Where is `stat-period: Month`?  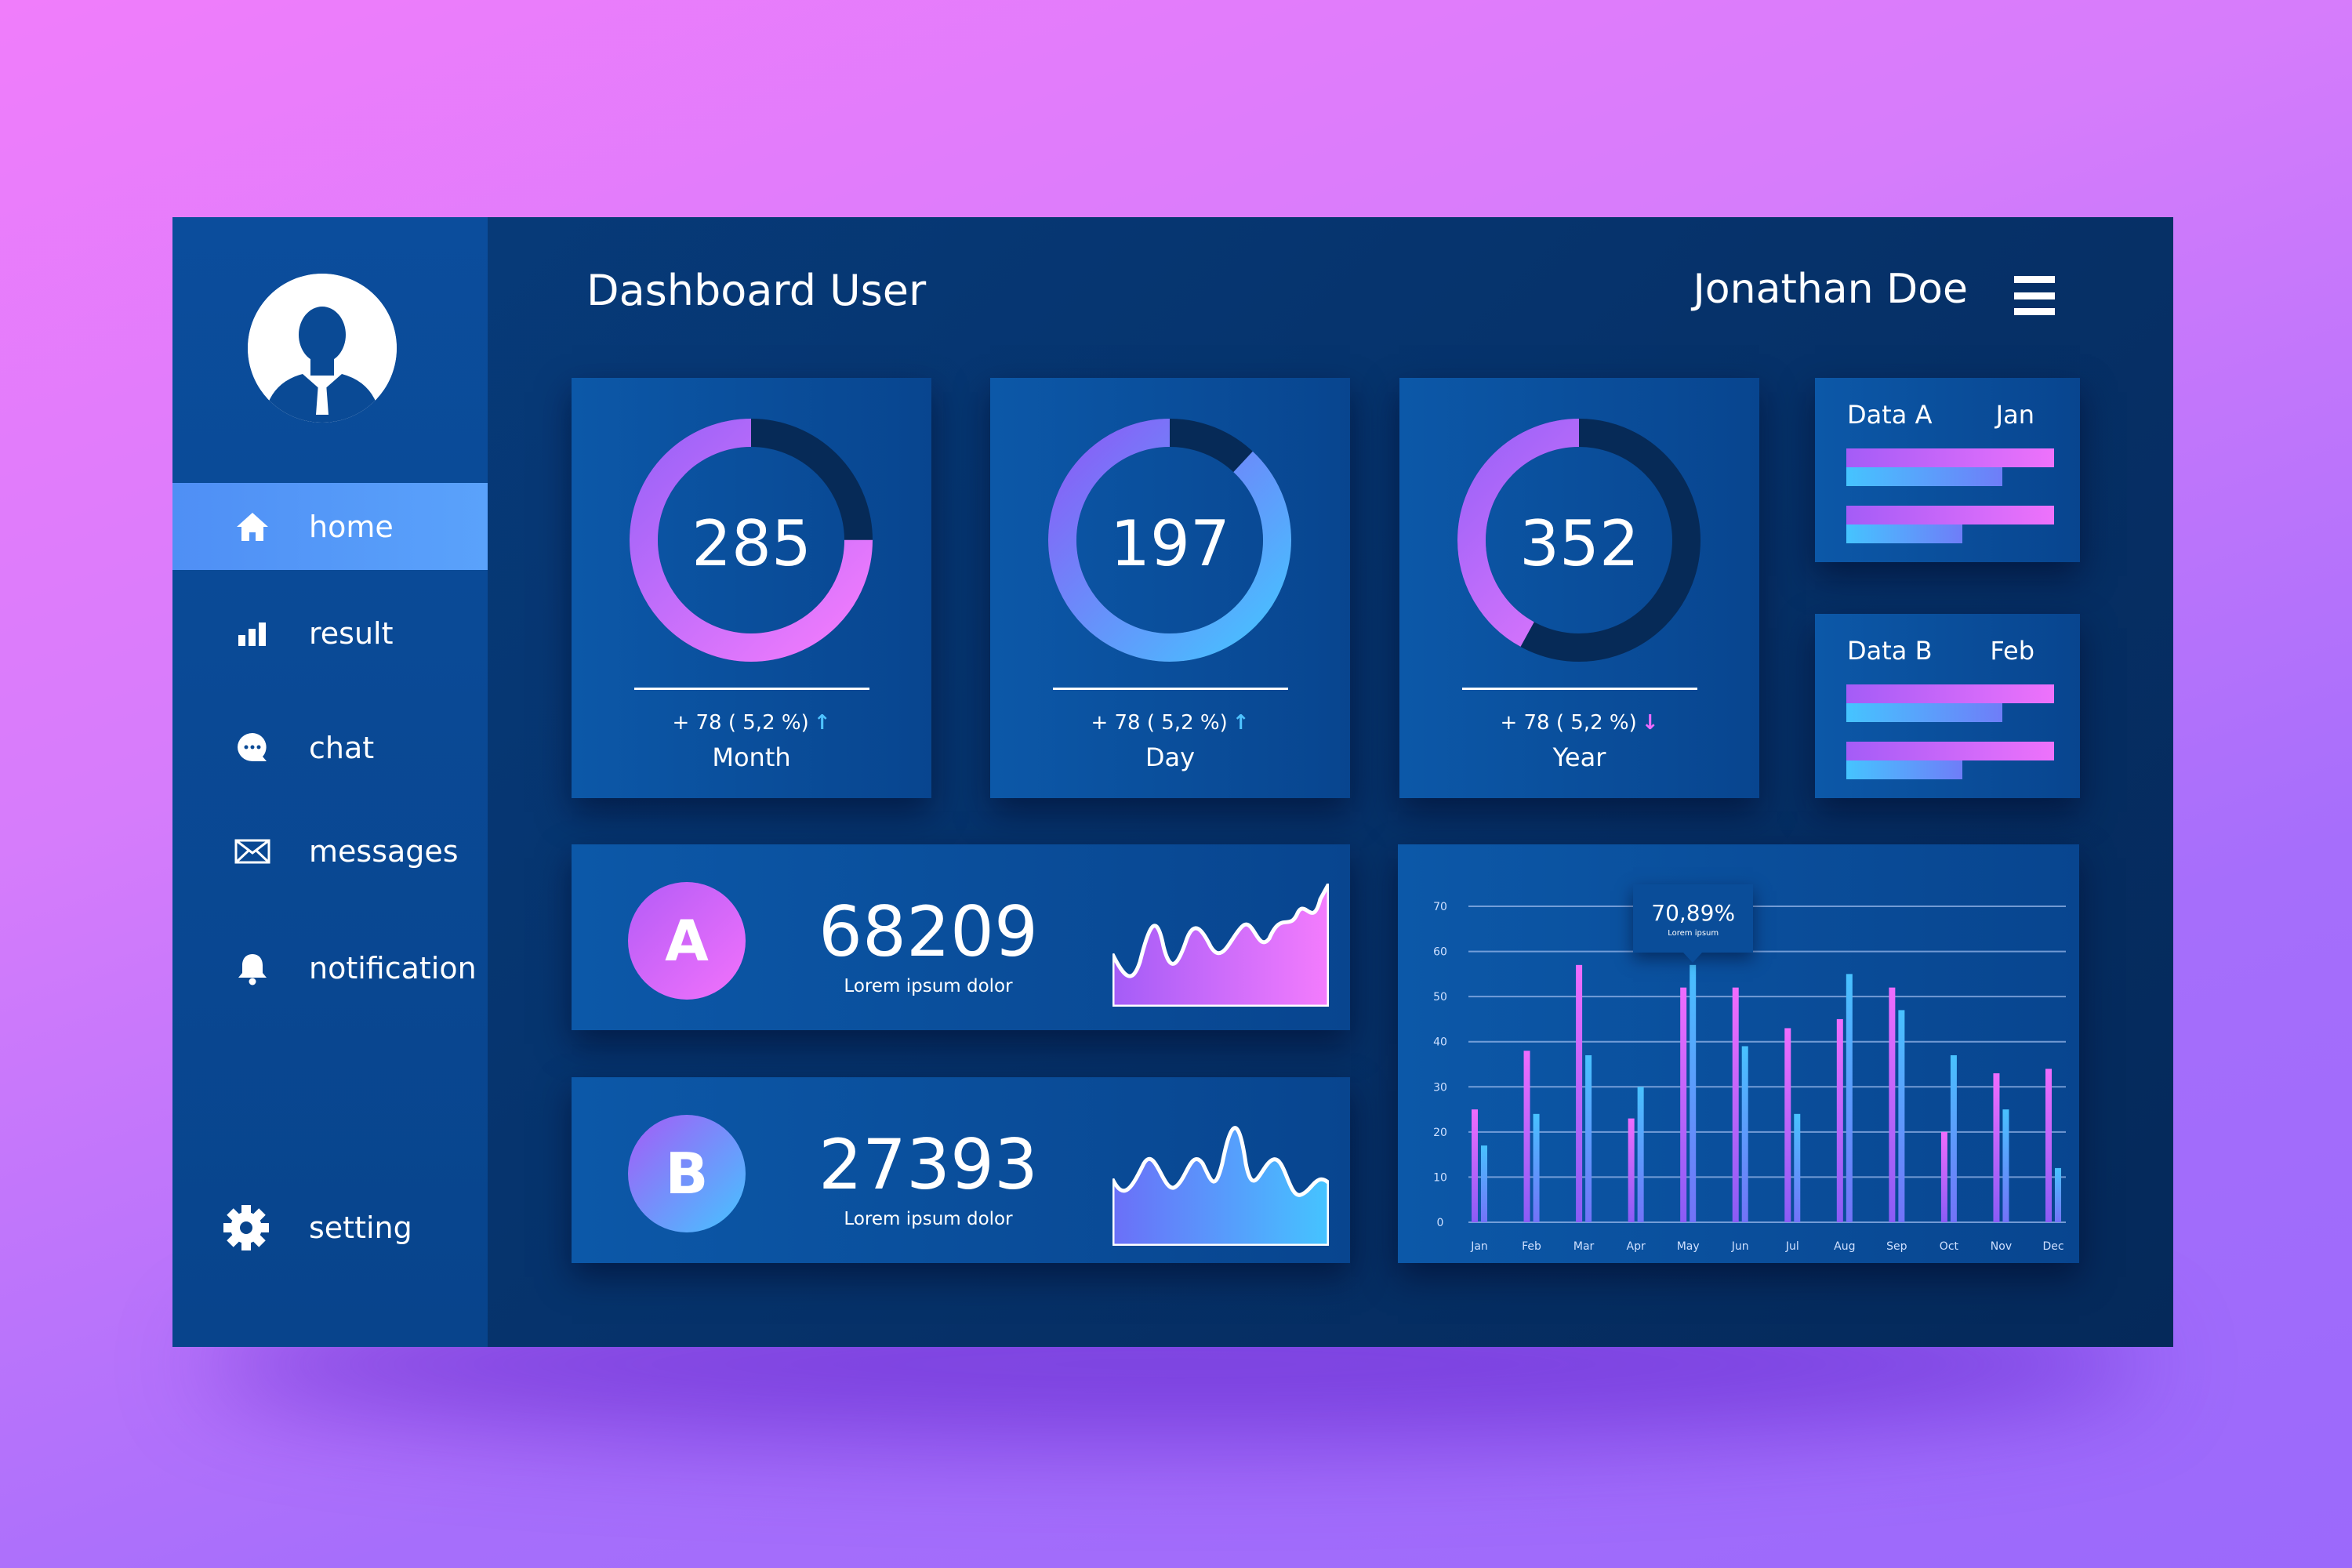
stat-period: Month is located at coordinates (751, 757).